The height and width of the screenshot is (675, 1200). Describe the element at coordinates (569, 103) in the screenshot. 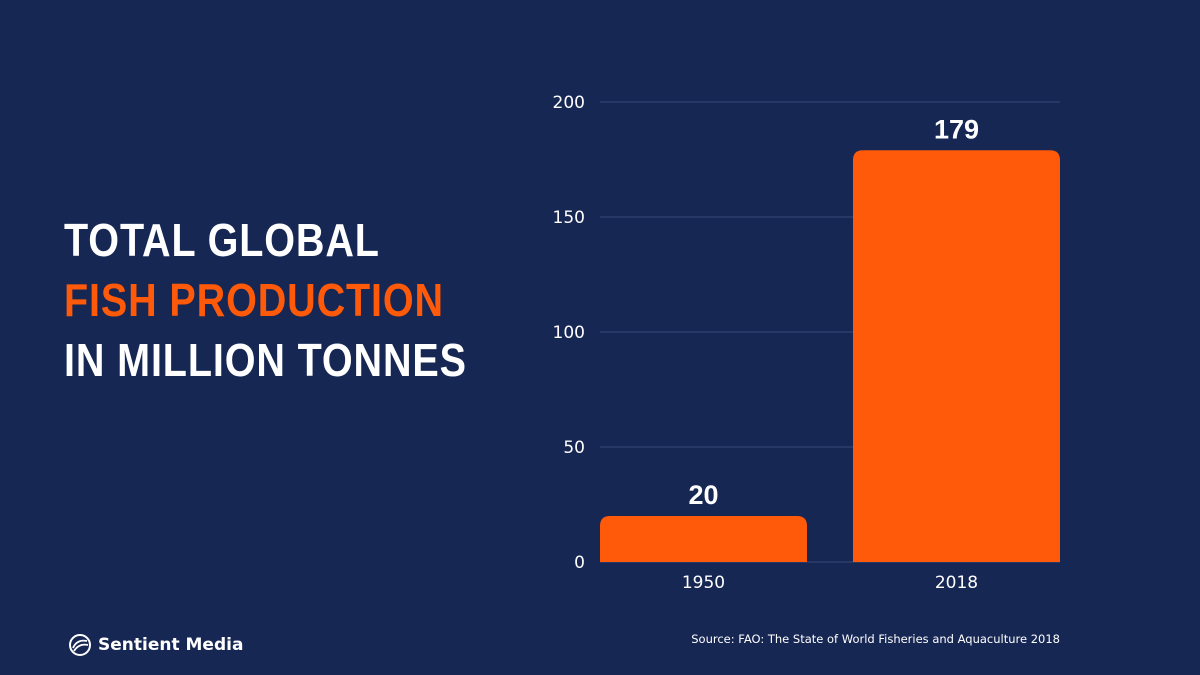

I see `y-tick-label-200: 200` at that location.